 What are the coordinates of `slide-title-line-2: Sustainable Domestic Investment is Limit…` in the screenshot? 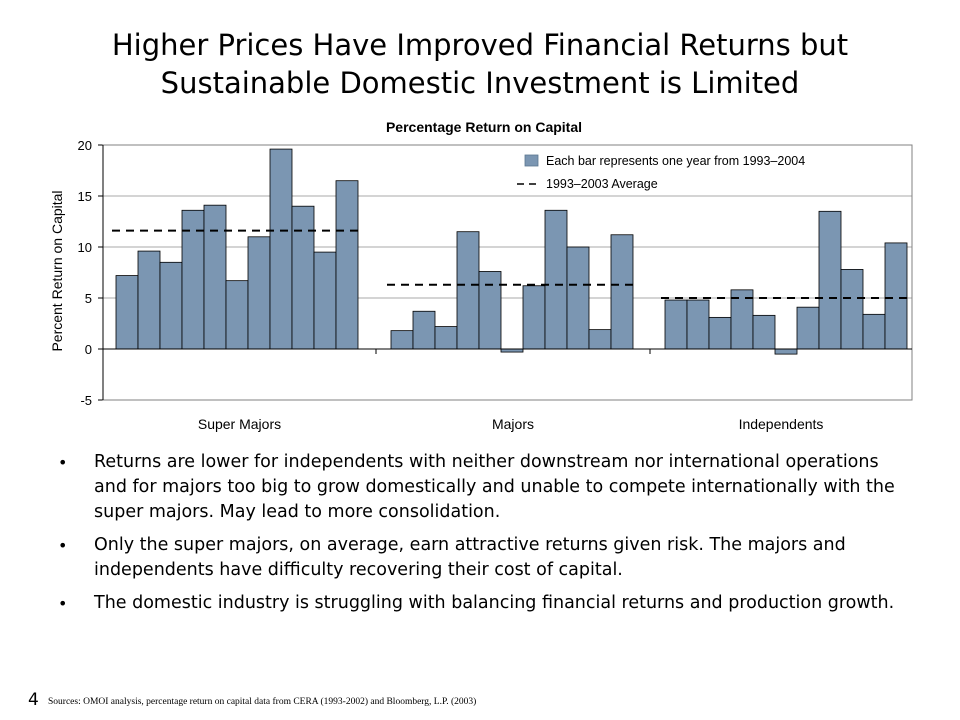 It's located at (480, 83).